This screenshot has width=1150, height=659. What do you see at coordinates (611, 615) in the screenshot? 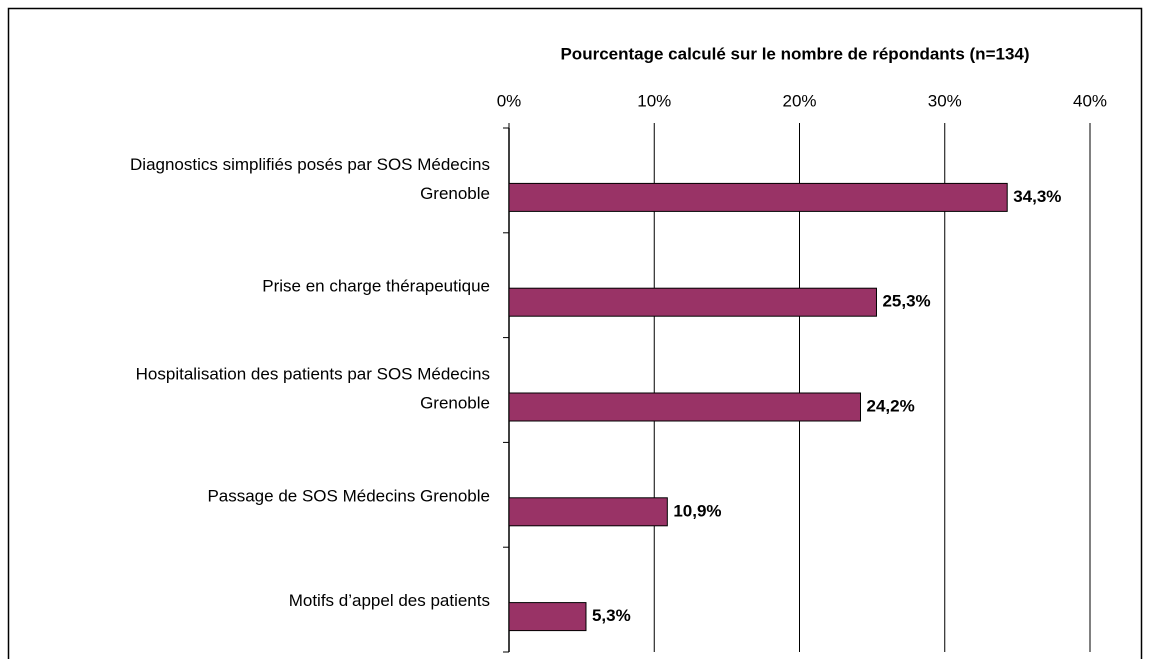
I see `data-label: 5,3%` at bounding box center [611, 615].